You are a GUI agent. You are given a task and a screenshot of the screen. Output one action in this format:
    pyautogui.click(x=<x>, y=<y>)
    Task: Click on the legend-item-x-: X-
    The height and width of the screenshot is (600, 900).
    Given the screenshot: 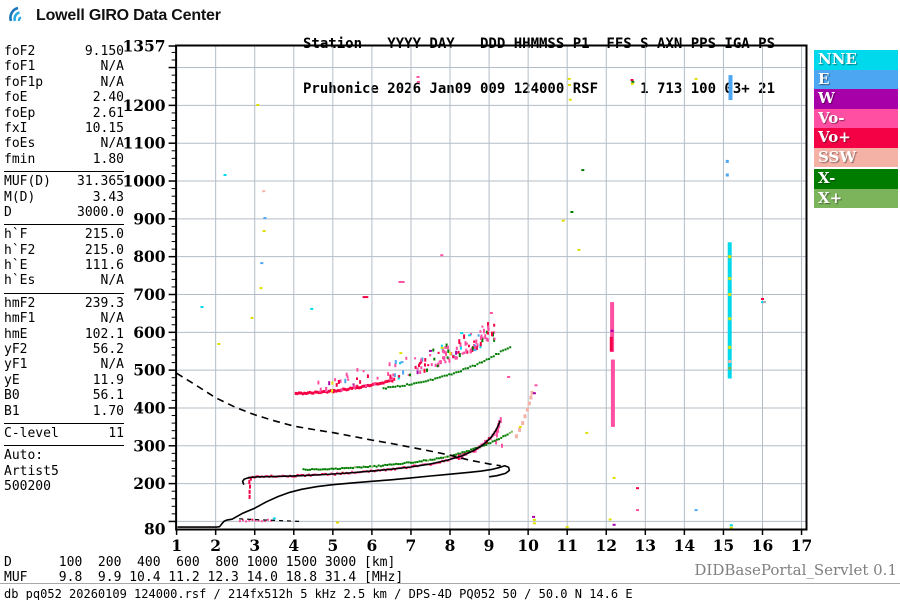 What is the action you would take?
    pyautogui.click(x=856, y=179)
    